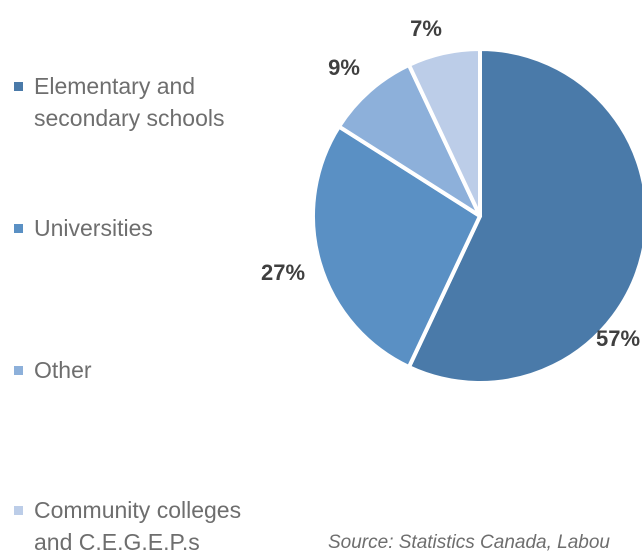 This screenshot has width=642, height=558. I want to click on pie-slice-universities, so click(396, 247).